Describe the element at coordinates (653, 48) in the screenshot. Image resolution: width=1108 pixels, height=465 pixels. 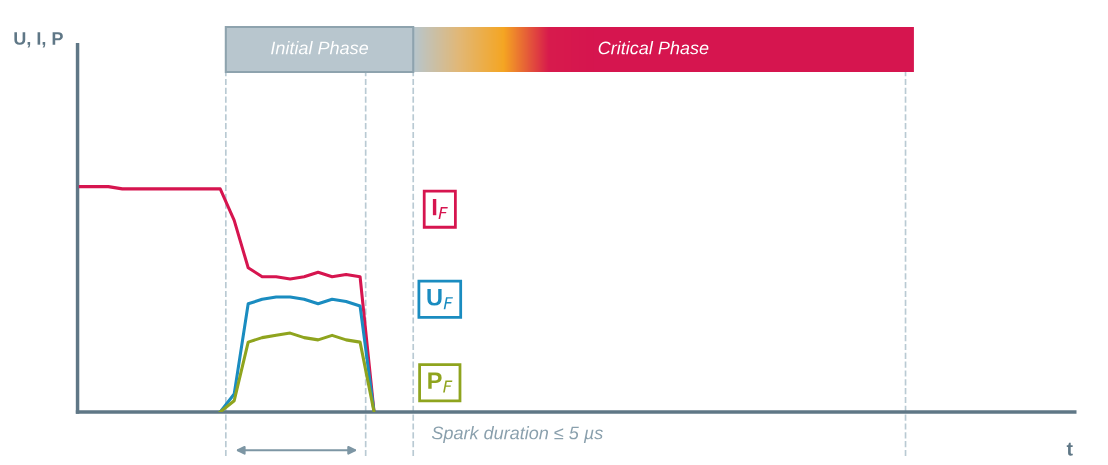
I see `text: Critical Phase` at that location.